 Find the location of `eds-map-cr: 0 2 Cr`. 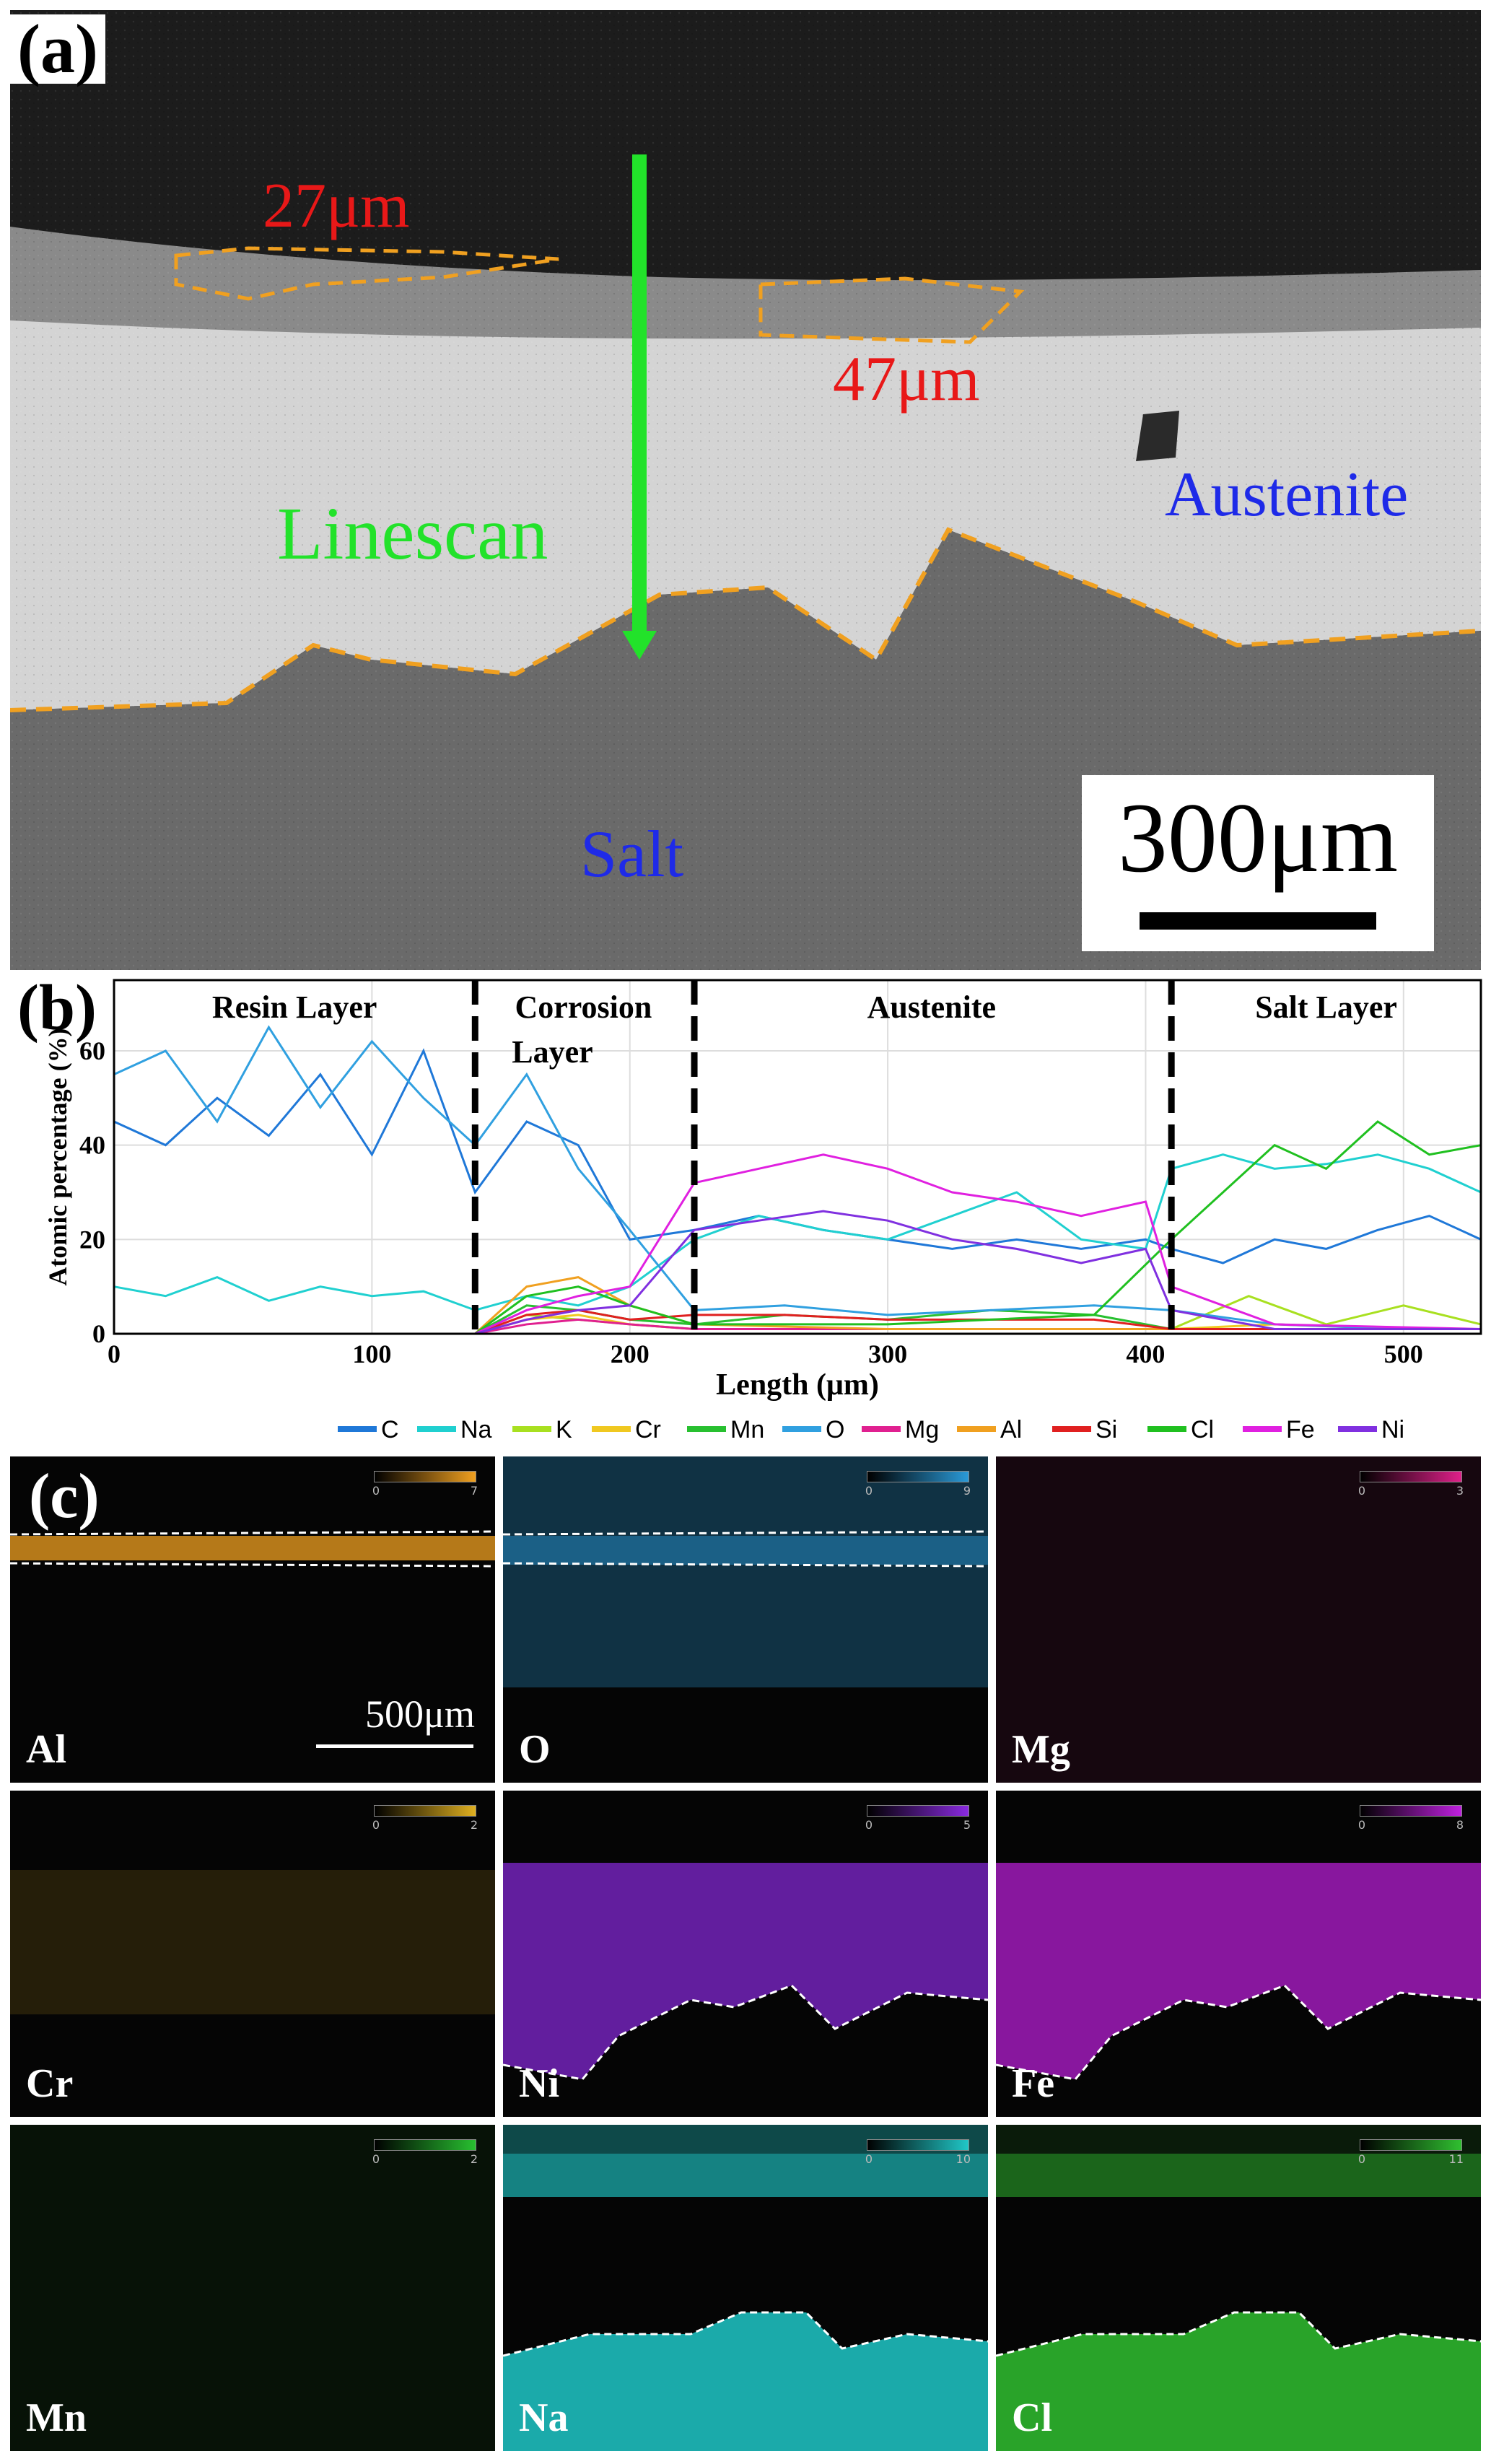

eds-map-cr: 0 2 Cr is located at coordinates (253, 1954).